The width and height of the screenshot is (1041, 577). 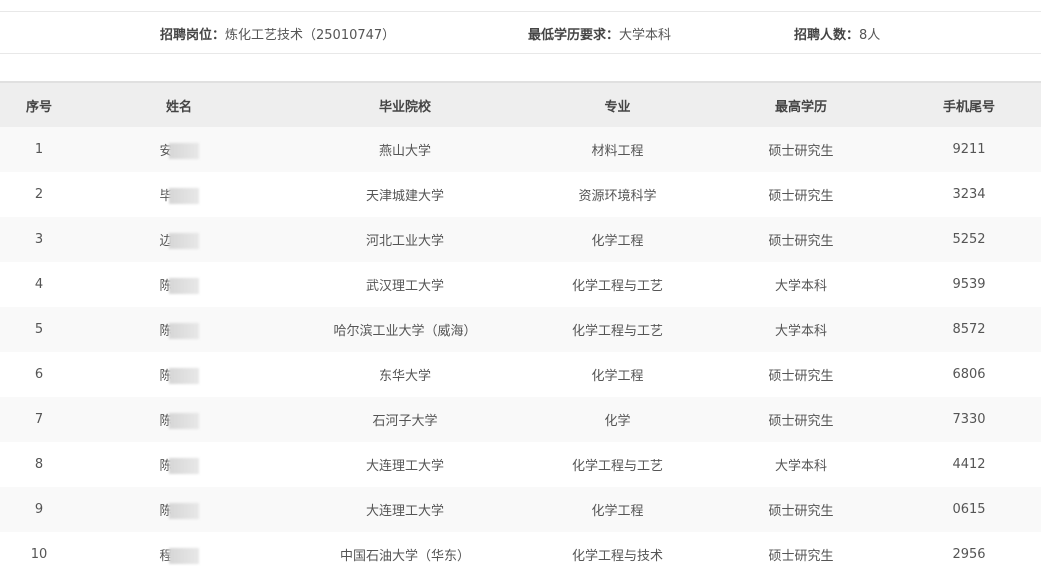 I want to click on cell-no: 5, so click(x=39, y=329).